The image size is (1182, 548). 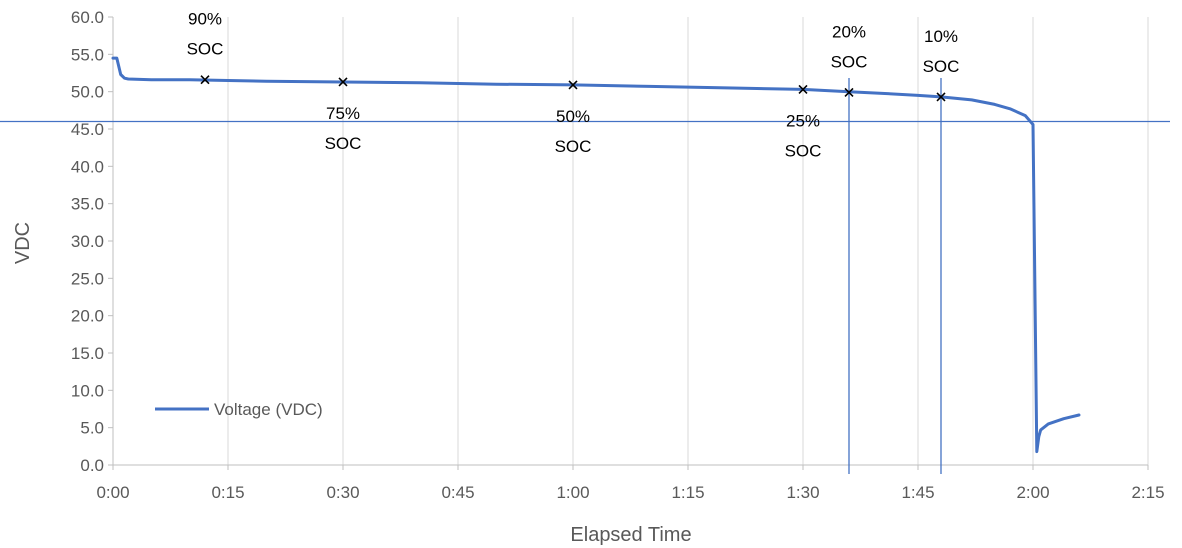 What do you see at coordinates (803, 120) in the screenshot?
I see `soc-label-percent: 25%` at bounding box center [803, 120].